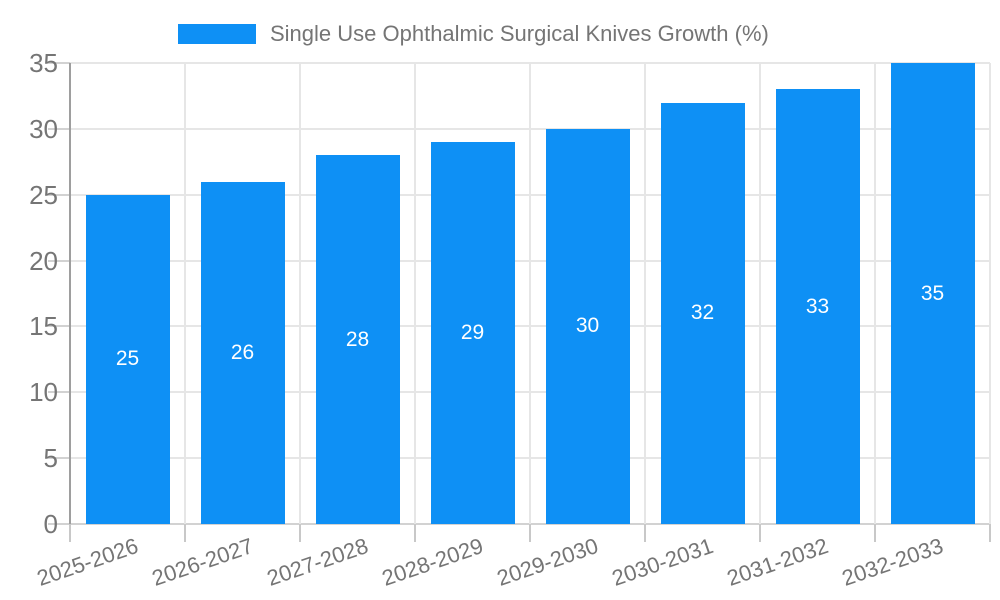 The image size is (1000, 600). What do you see at coordinates (43, 63) in the screenshot?
I see `y-tick-label: 35` at bounding box center [43, 63].